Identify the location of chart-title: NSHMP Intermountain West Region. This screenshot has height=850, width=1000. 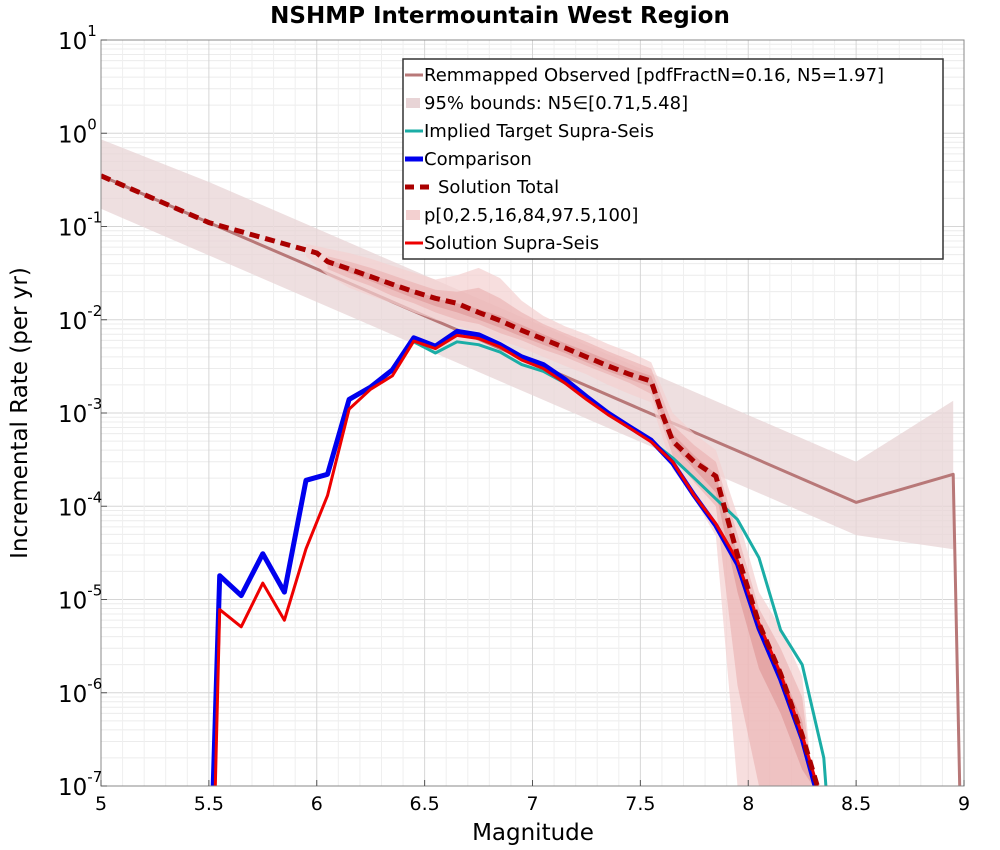
(500, 16).